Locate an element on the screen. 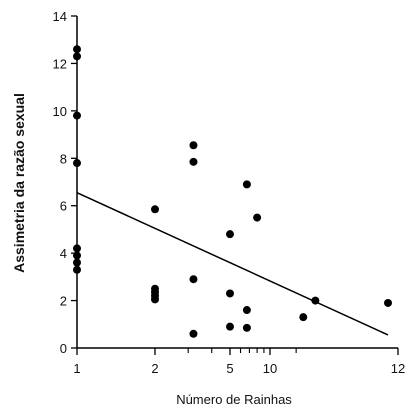 Image resolution: width=409 pixels, height=409 pixels. y-tick-label: 12 is located at coordinates (60, 63).